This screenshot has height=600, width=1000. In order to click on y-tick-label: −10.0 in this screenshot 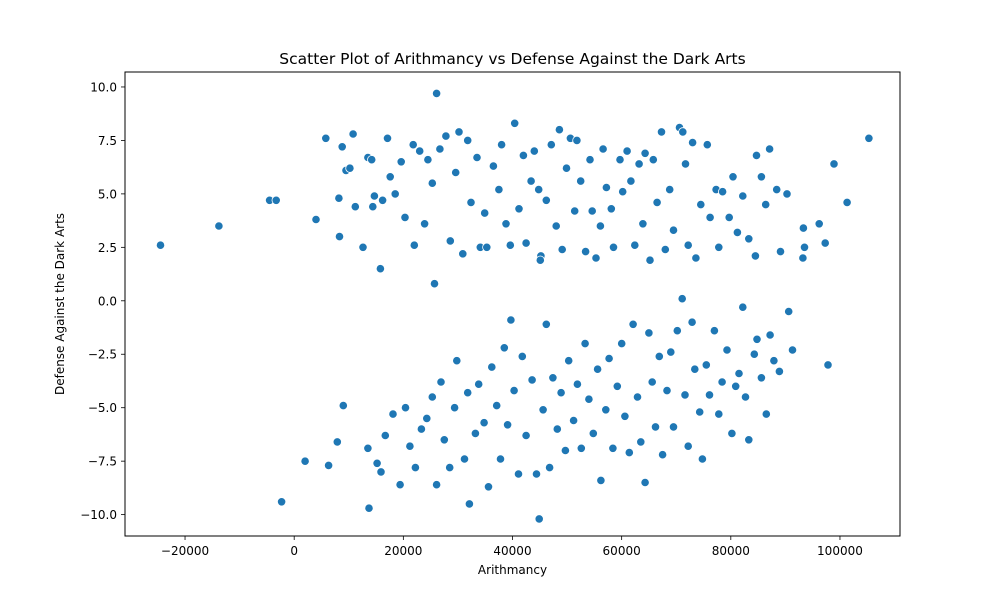, I will do `click(98, 515)`.